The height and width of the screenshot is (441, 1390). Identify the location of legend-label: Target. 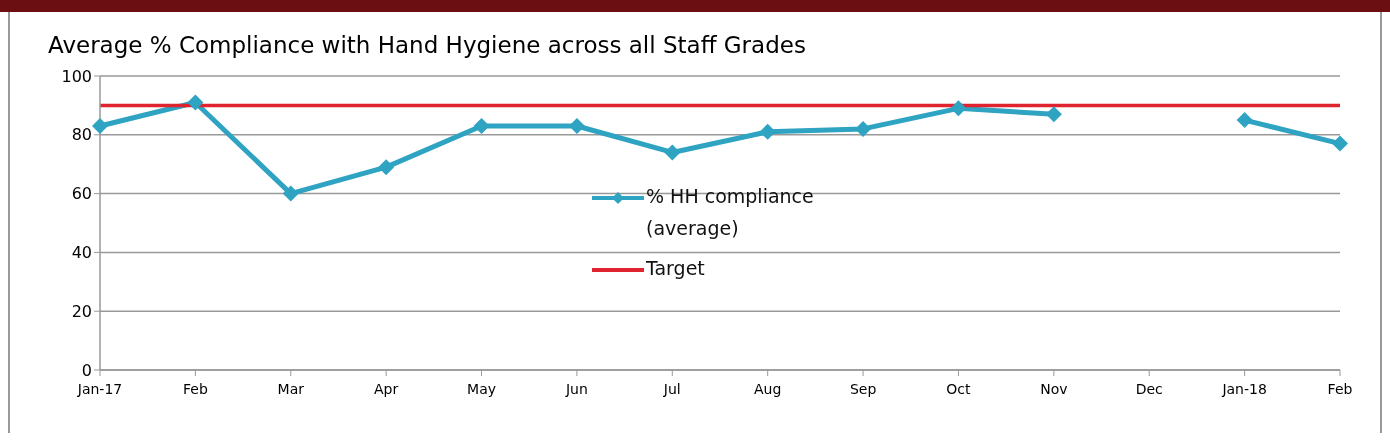
(676, 268).